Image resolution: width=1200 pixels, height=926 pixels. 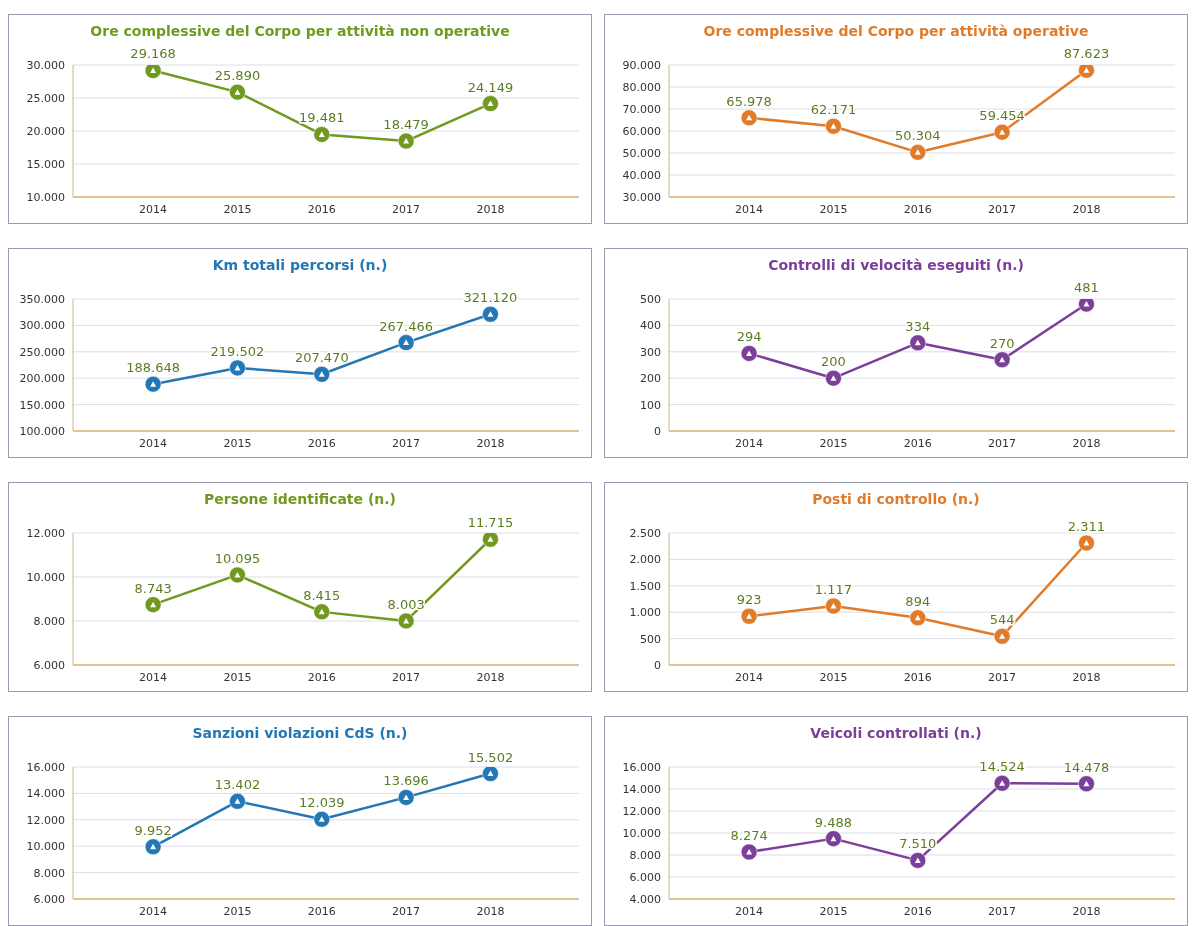 I want to click on data-label: 12.039, so click(x=322, y=803).